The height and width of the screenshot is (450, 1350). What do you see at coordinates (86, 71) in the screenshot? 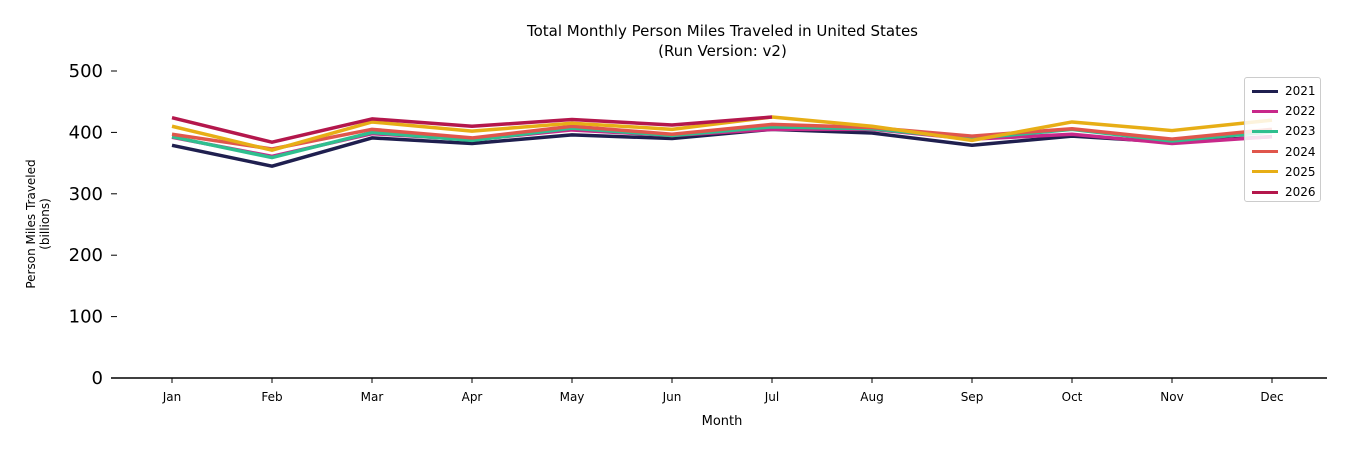
I see `y-tick-label: 500` at bounding box center [86, 71].